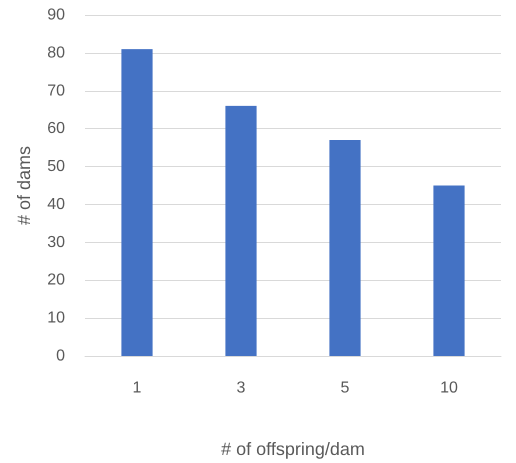  What do you see at coordinates (61, 356) in the screenshot?
I see `y-tick-label: 0` at bounding box center [61, 356].